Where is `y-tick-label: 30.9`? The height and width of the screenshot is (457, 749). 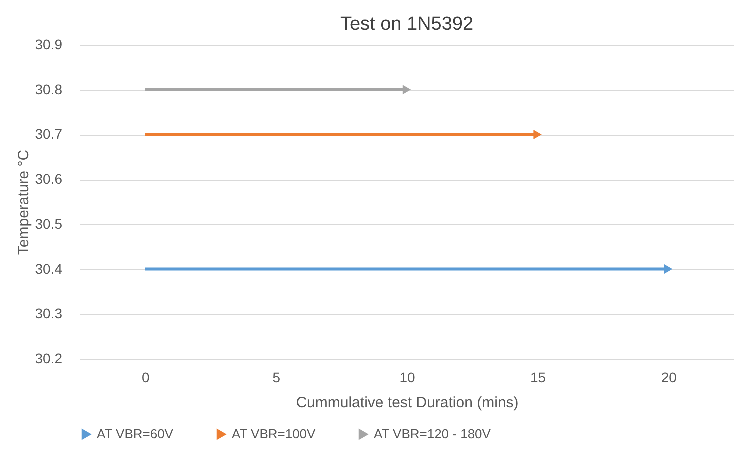
y-tick-label: 30.9 is located at coordinates (49, 44).